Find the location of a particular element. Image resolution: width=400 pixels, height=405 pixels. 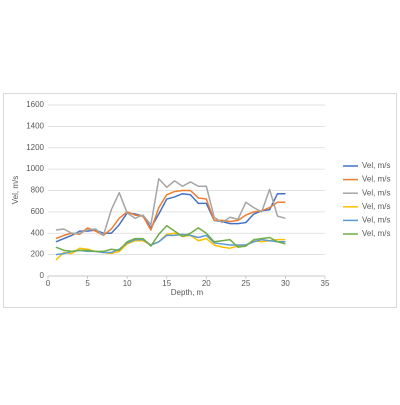

x-tick-label: 5 is located at coordinates (87, 283).